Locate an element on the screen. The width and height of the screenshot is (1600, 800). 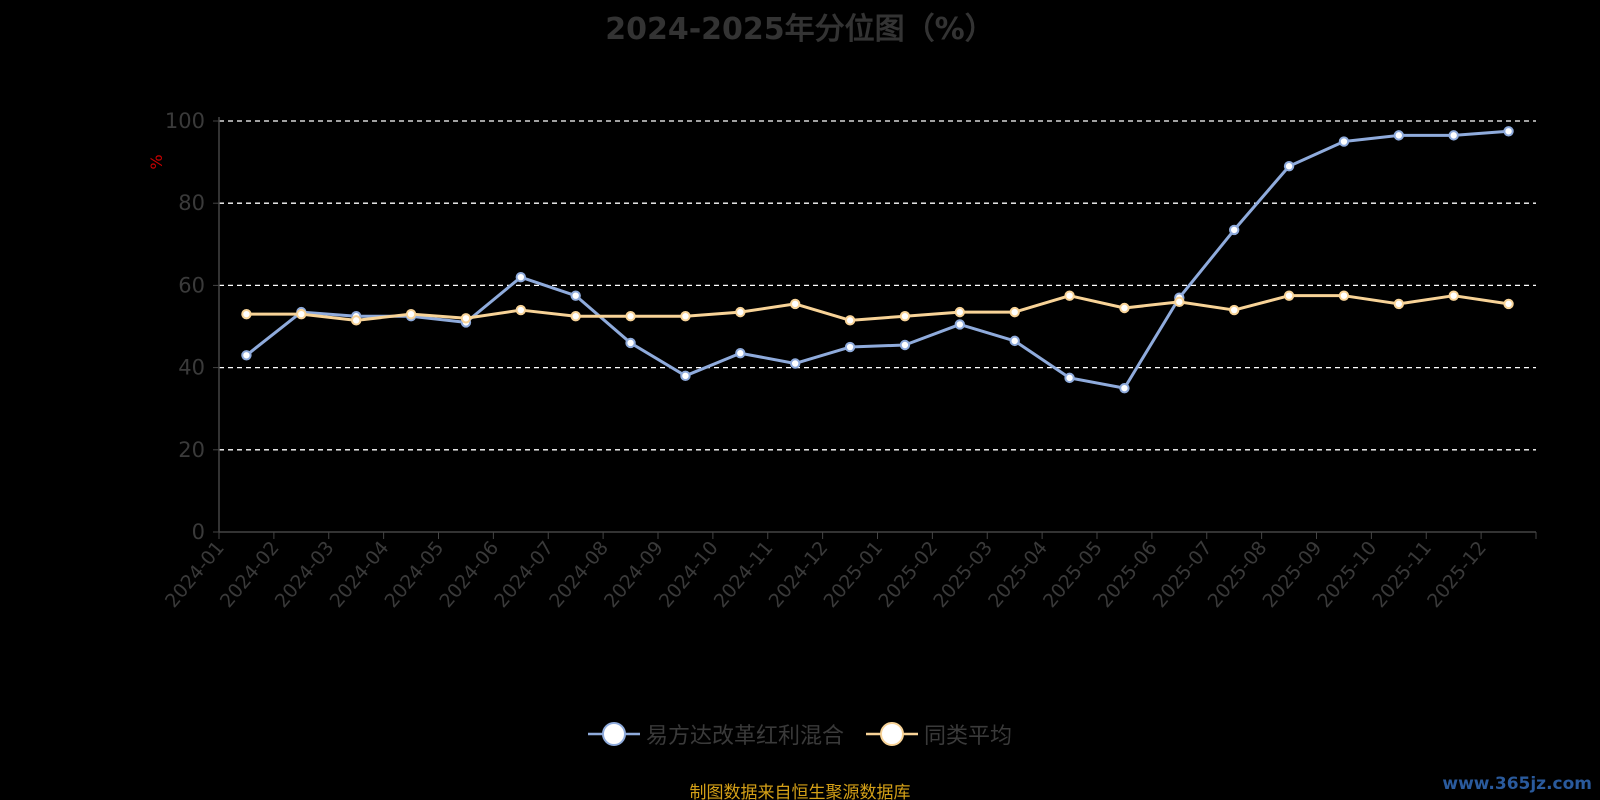
legend: 易方达改革红利混合 同类平均 is located at coordinates (800, 734).